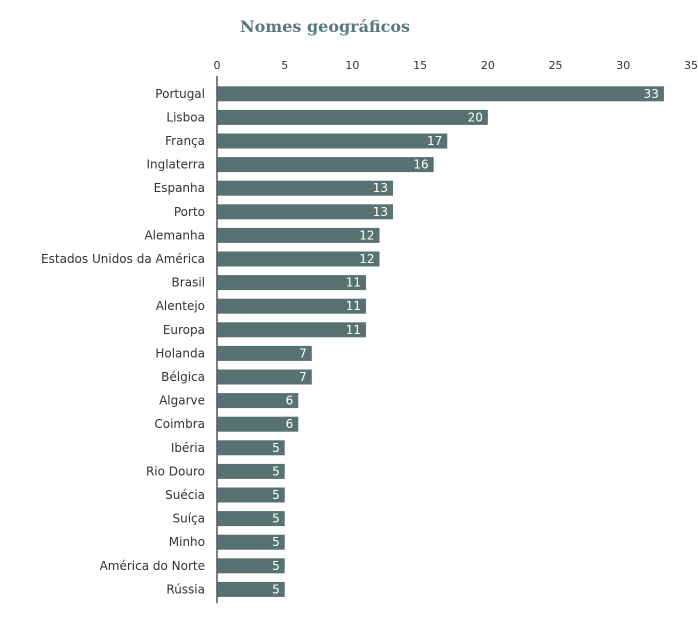  What do you see at coordinates (420, 65) in the screenshot?
I see `x-tick-label: 15` at bounding box center [420, 65].